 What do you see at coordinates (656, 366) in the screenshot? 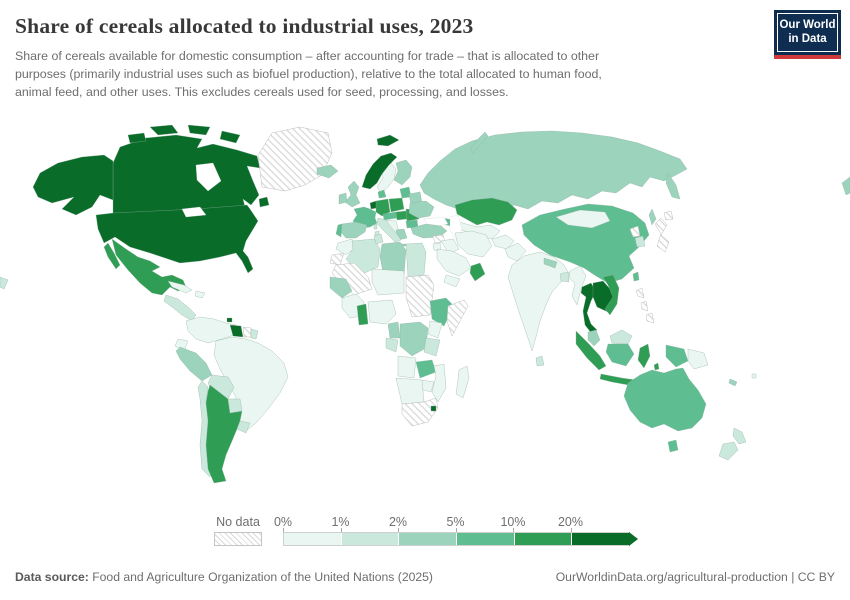
I see `country-maluku` at bounding box center [656, 366].